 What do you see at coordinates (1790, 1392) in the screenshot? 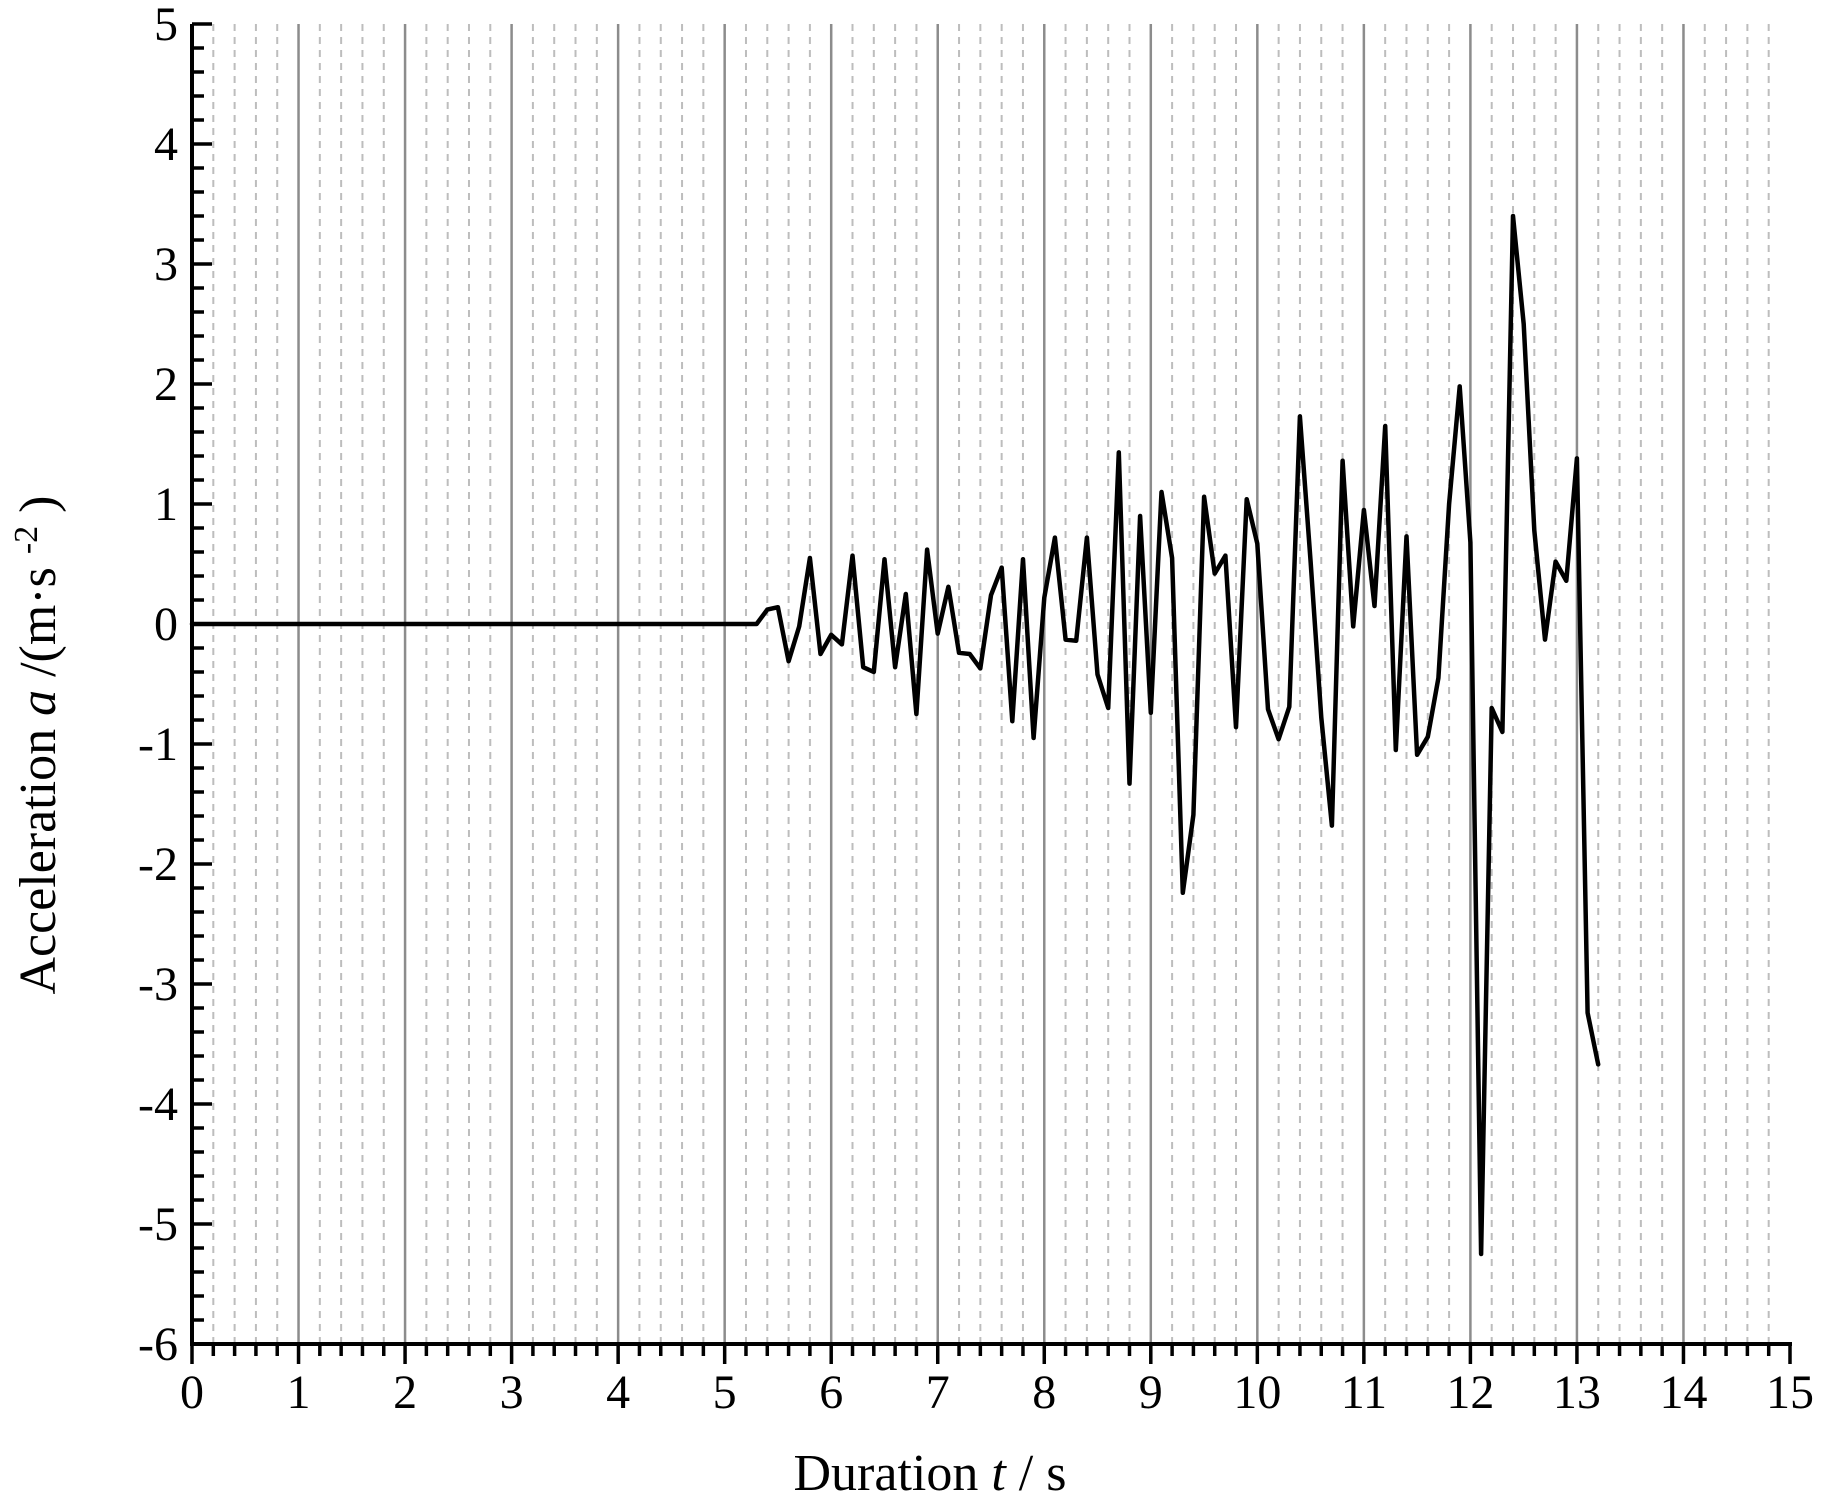
I see `x-tick-label: 15` at bounding box center [1790, 1392].